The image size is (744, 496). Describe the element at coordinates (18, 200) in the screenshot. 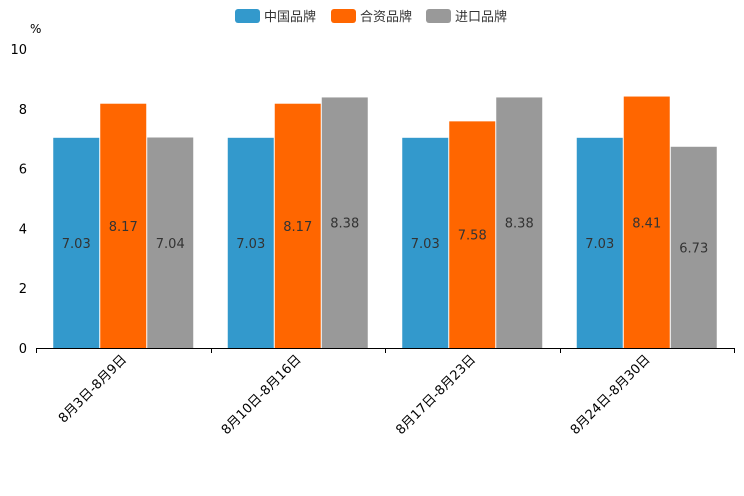

I see `y-axis: 0 2 4 6 8 10` at that location.